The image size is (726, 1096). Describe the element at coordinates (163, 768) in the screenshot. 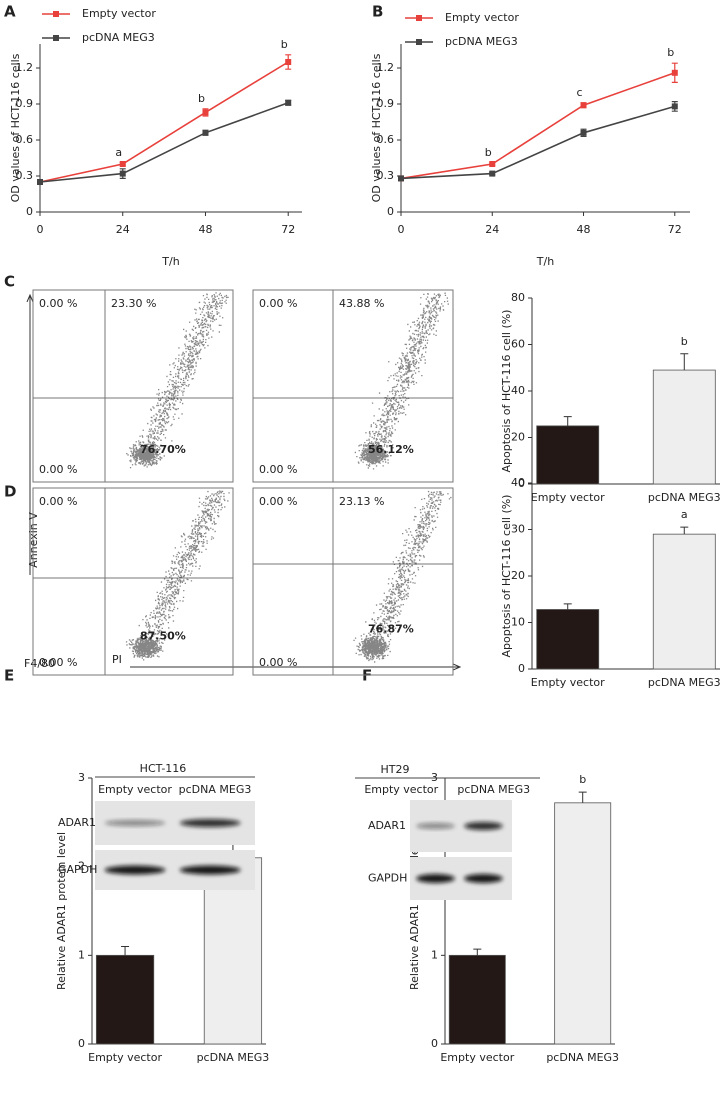

I see `blot-title: HCT-116` at that location.